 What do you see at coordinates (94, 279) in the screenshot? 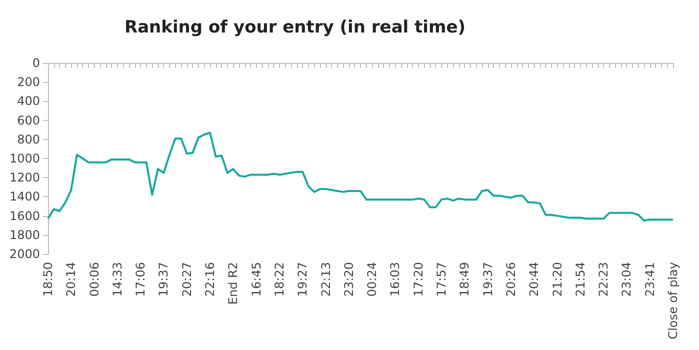
I see `x-tick-label: 00:06` at bounding box center [94, 279].